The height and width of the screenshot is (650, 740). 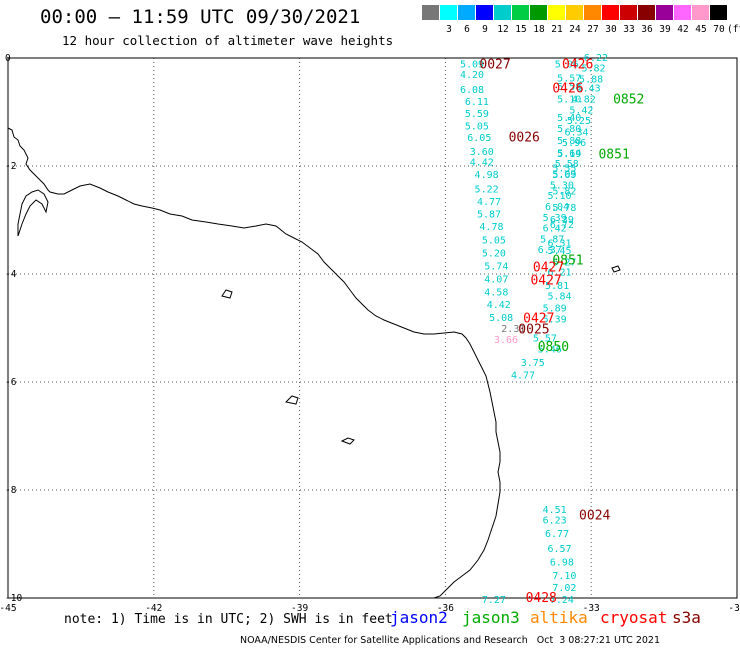 I want to click on swh-value: 6.39, so click(x=562, y=220).